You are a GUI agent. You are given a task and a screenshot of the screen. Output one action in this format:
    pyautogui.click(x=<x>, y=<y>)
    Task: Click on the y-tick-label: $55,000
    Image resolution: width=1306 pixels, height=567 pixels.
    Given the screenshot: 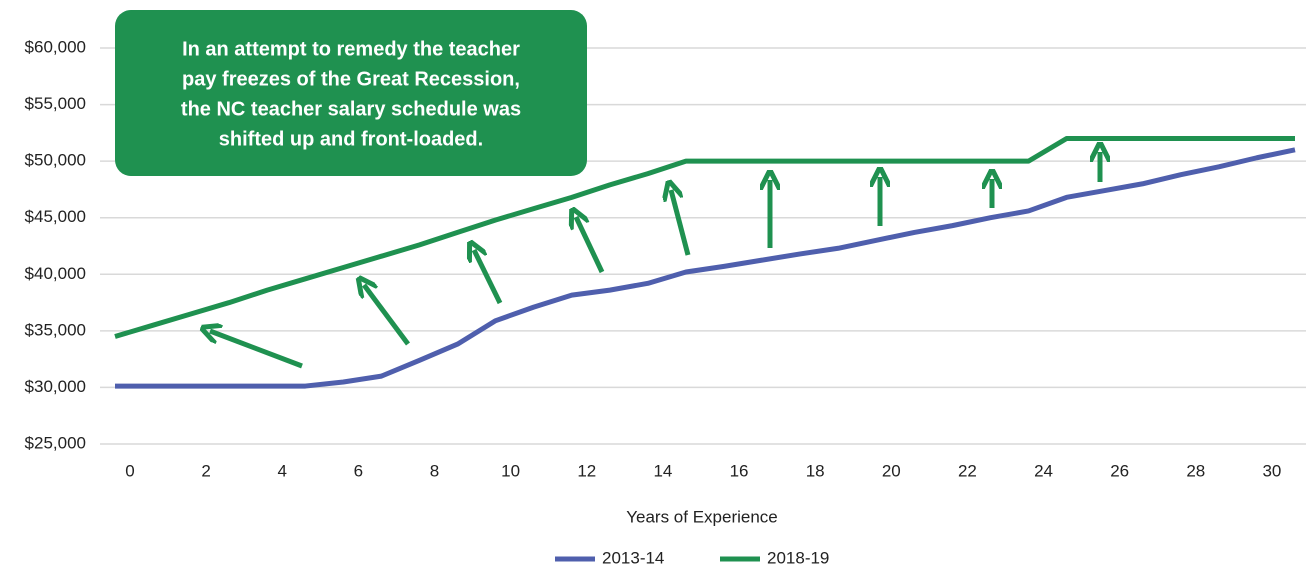 What is the action you would take?
    pyautogui.click(x=55, y=103)
    